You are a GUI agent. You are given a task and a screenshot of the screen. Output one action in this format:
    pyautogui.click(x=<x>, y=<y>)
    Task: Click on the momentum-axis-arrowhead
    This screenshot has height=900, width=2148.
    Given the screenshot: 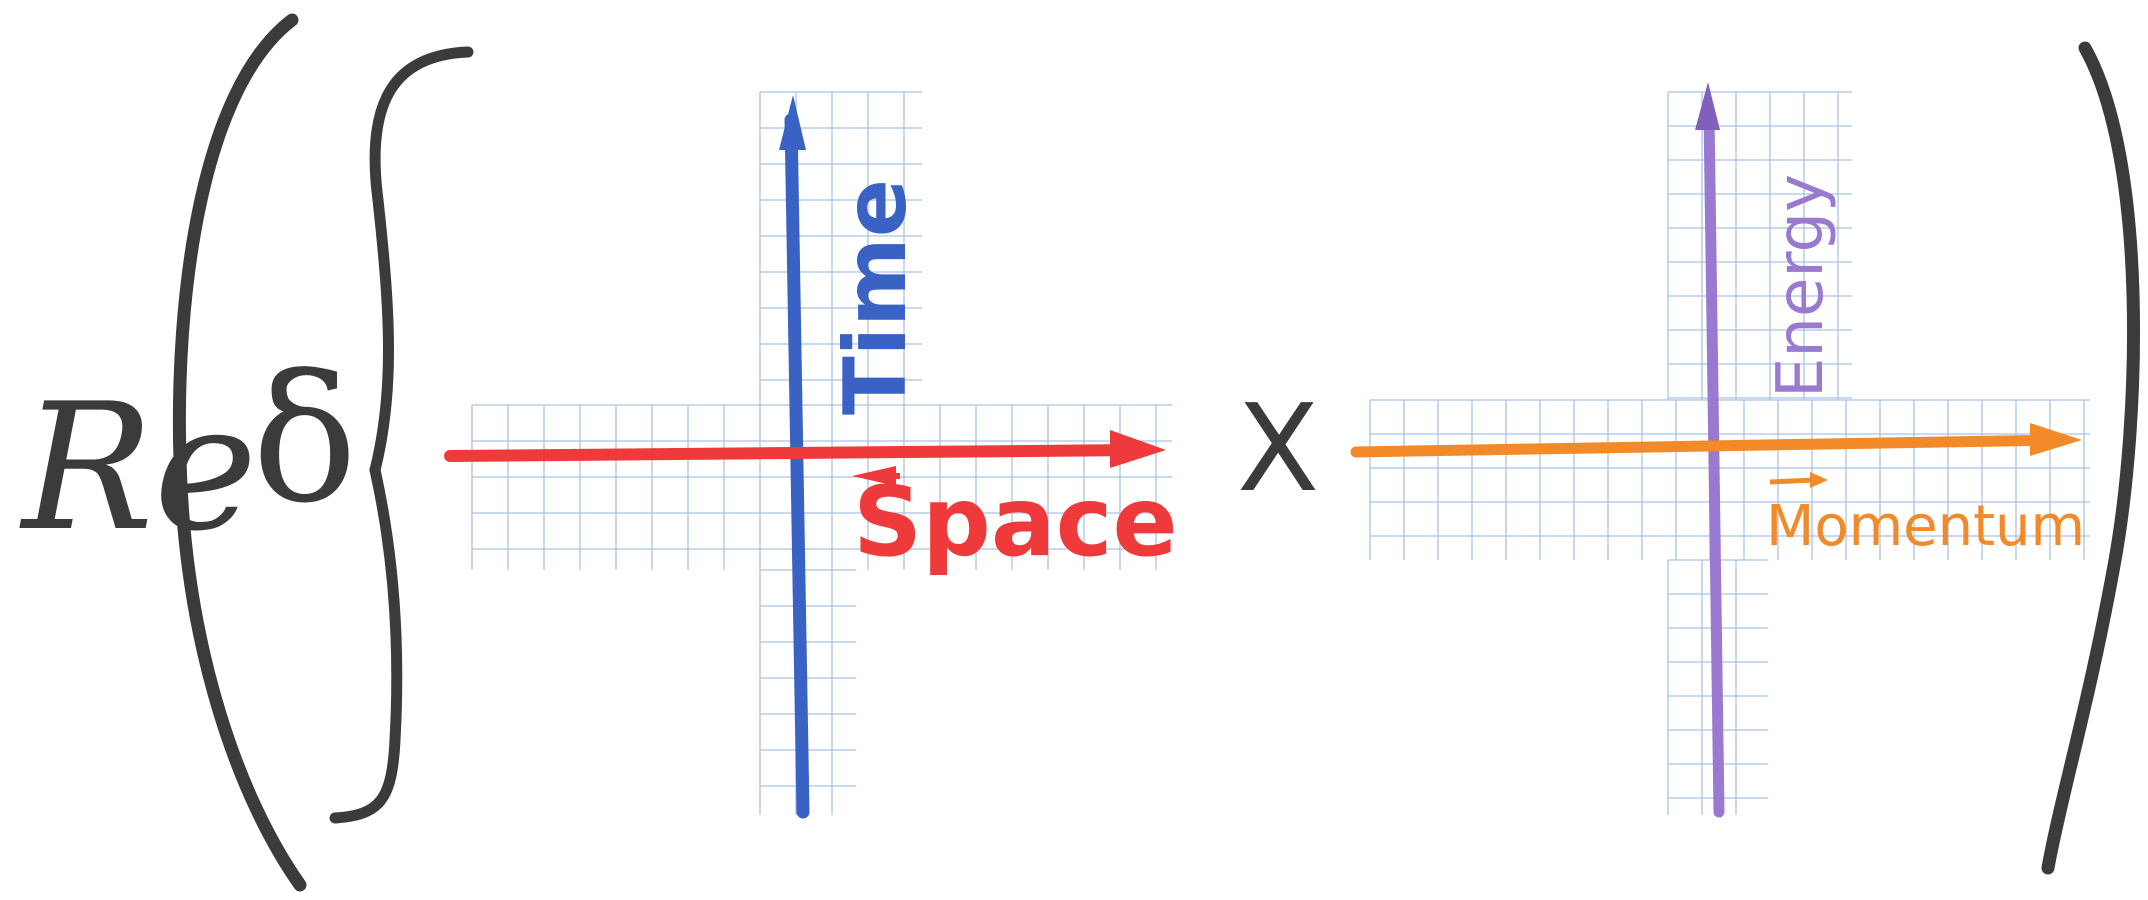 What is the action you would take?
    pyautogui.click(x=2056, y=439)
    